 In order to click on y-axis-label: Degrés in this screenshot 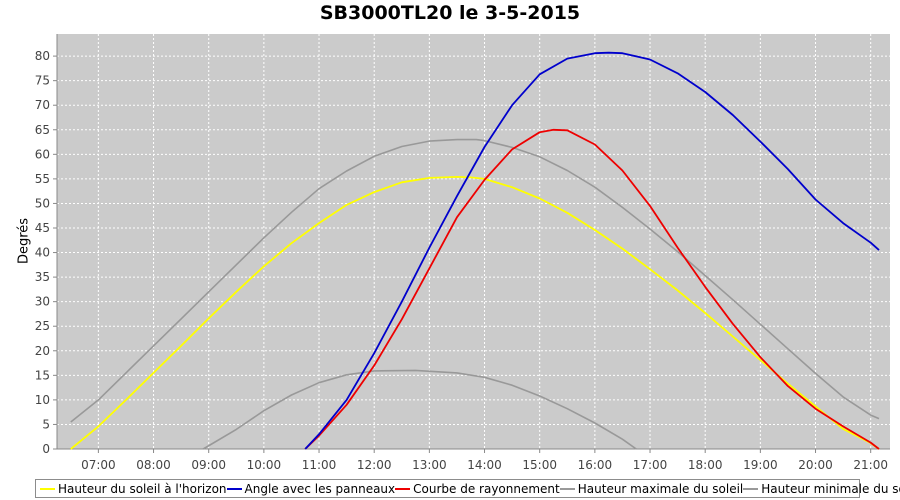, I will do `click(24, 241)`.